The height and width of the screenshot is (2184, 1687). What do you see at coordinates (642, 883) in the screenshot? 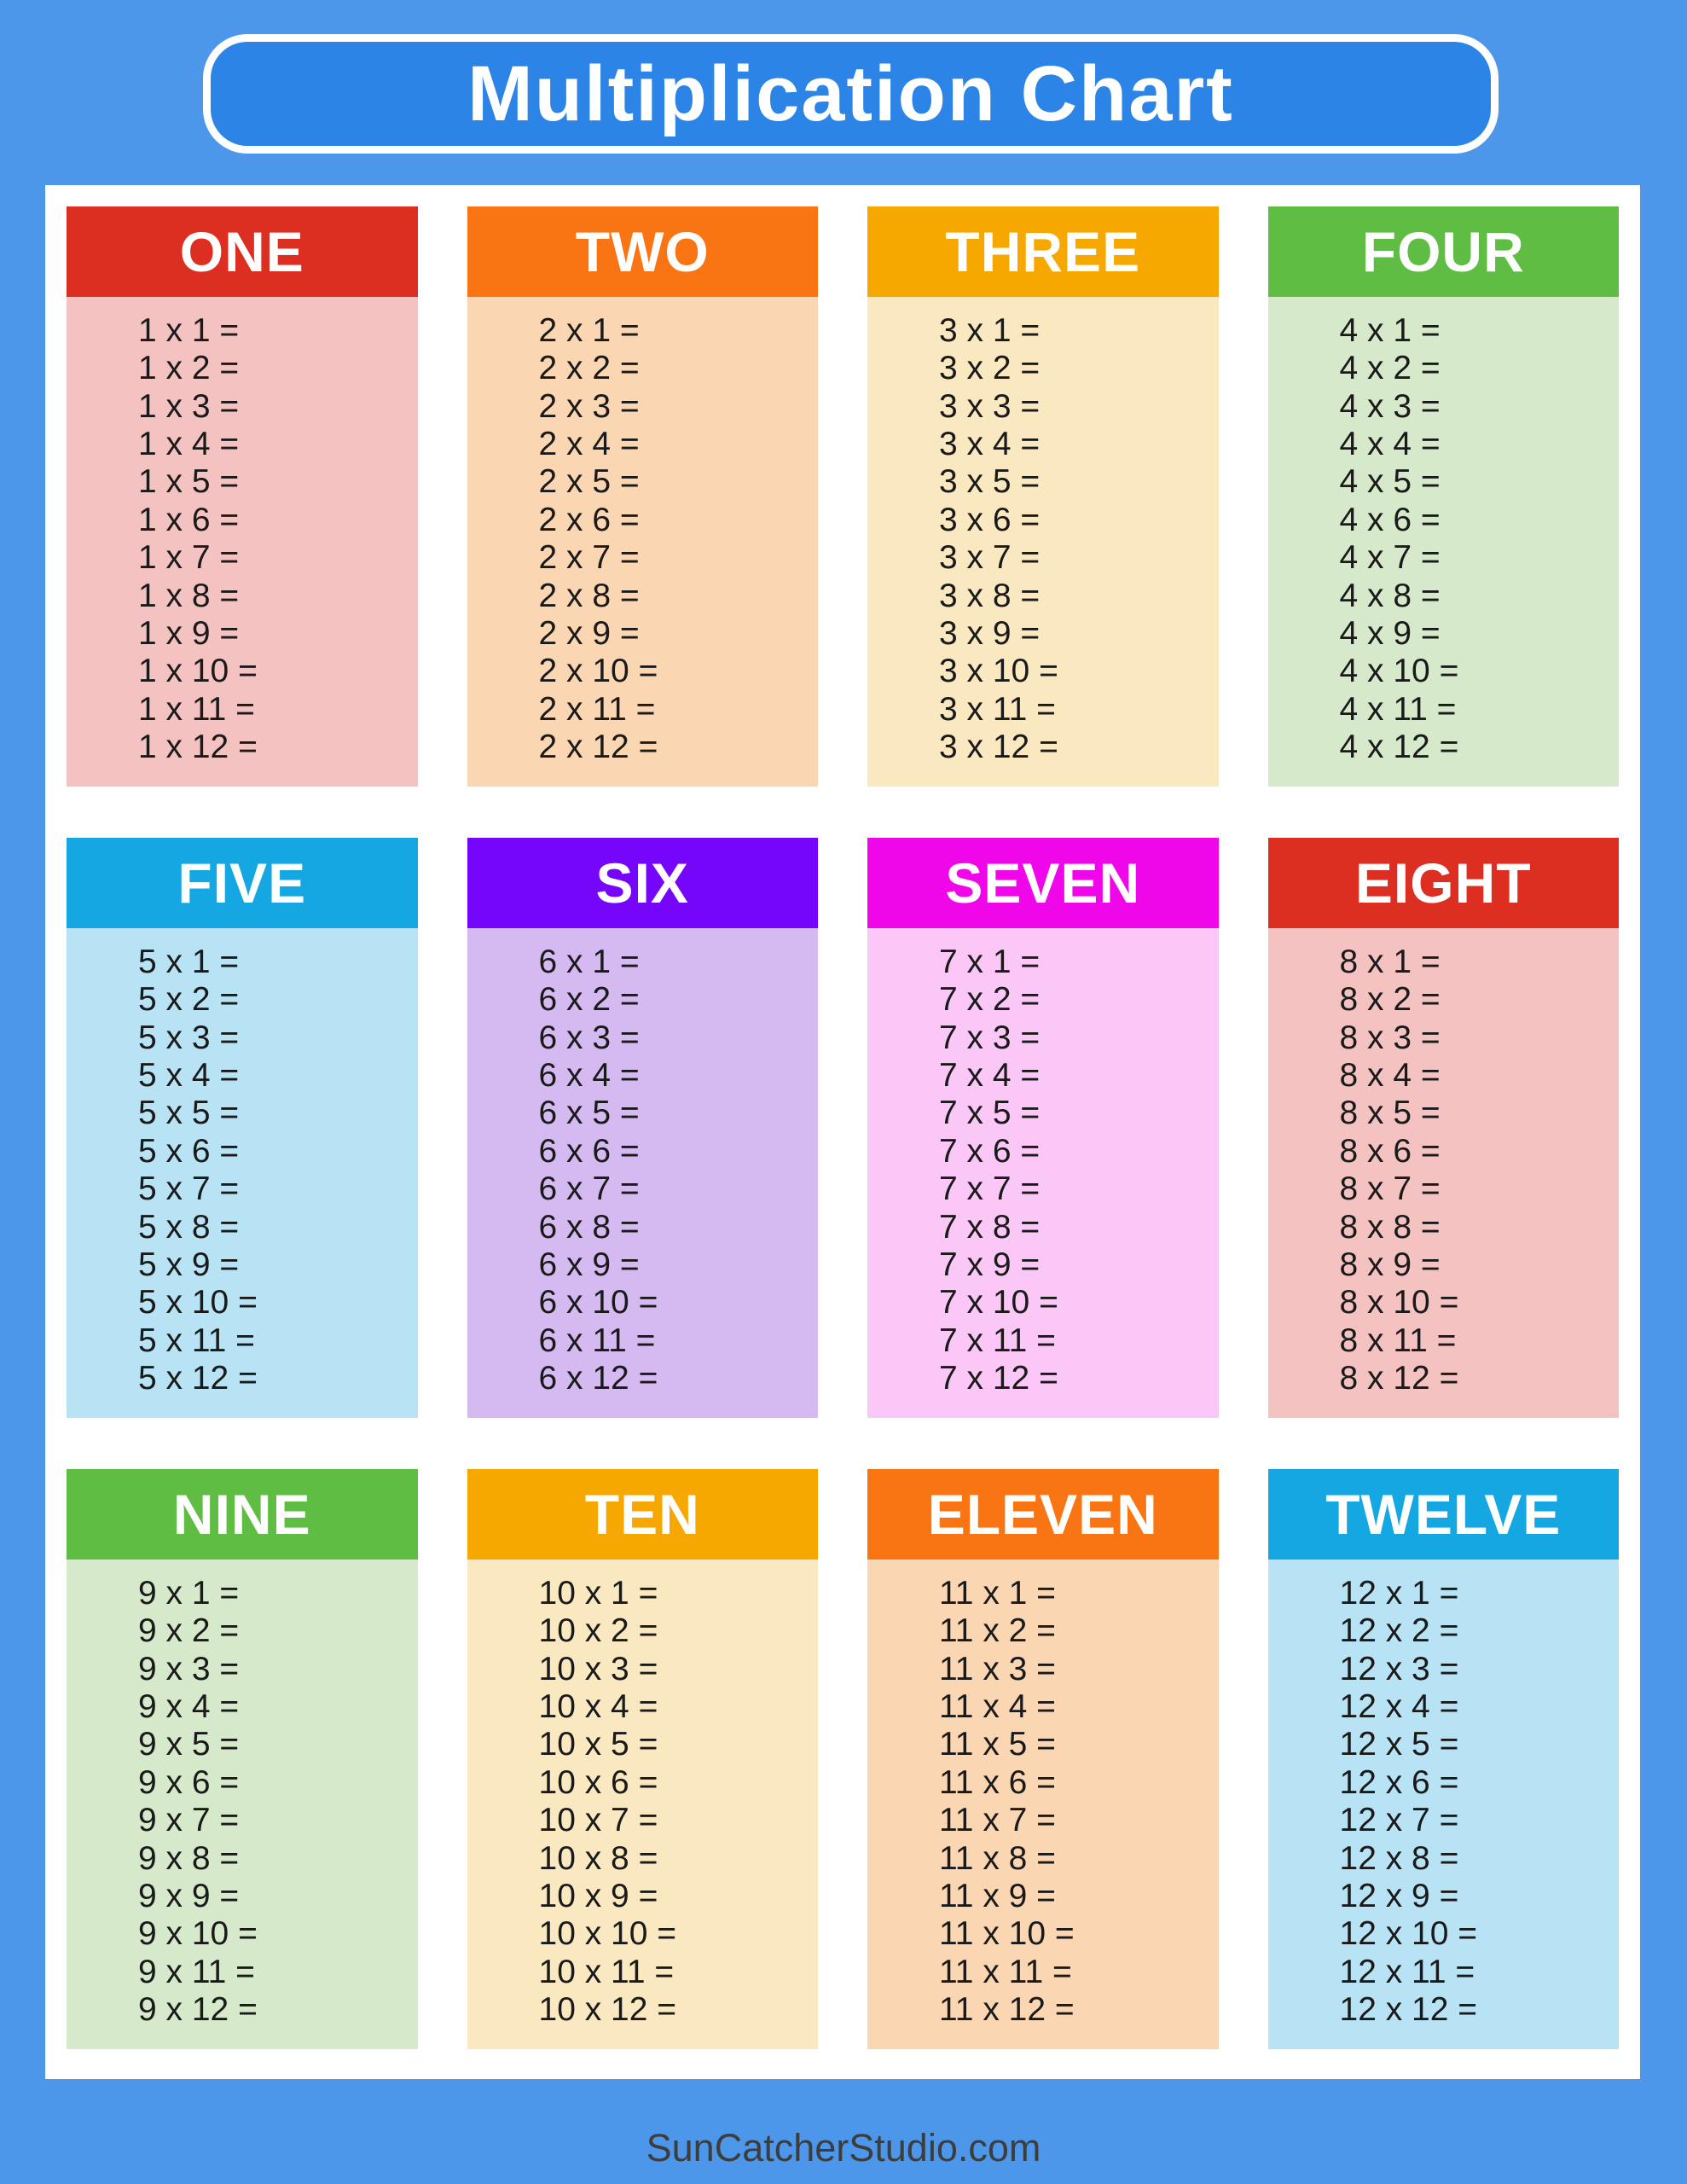
I see `card-header: SIX` at bounding box center [642, 883].